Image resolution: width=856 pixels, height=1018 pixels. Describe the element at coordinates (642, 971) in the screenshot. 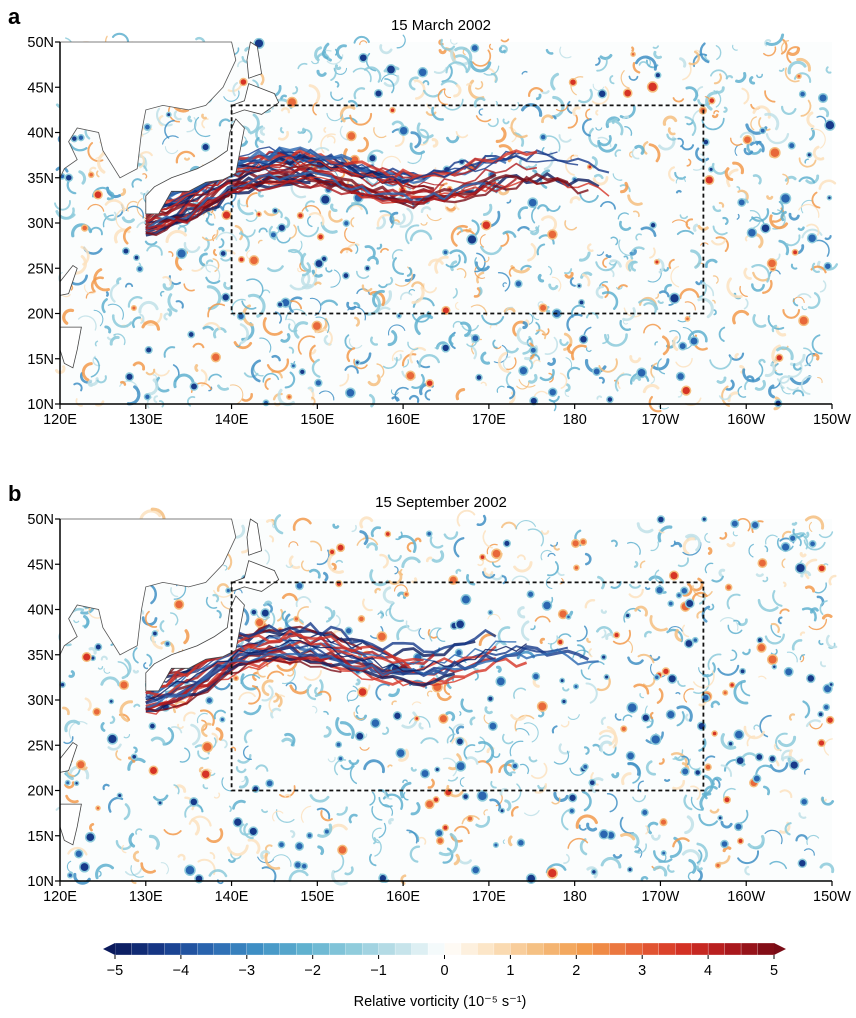

I see `colorbar-tick-label: 3` at that location.